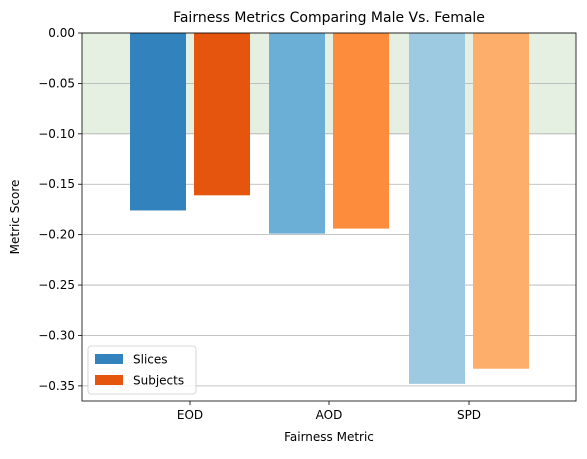  What do you see at coordinates (109, 380) in the screenshot?
I see `legend-swatch-subjects` at bounding box center [109, 380].